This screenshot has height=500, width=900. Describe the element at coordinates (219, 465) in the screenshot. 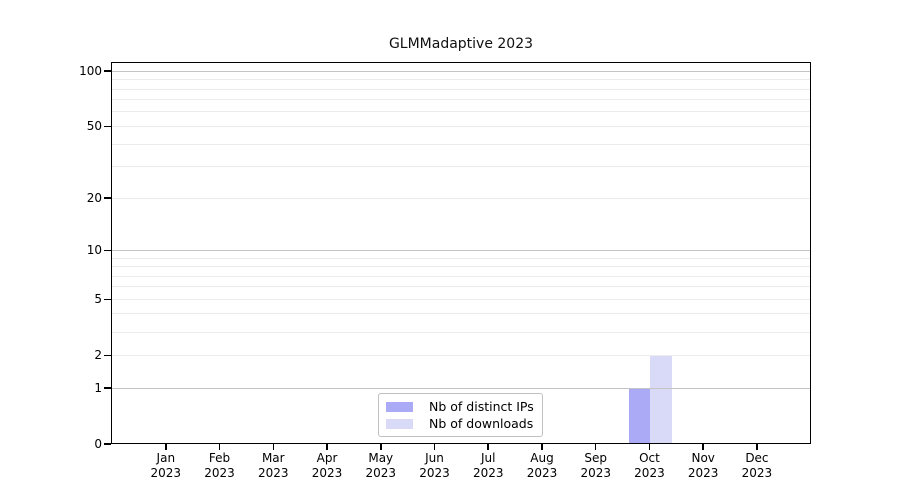

I see `x-tick-label-feb: Feb 2023` at that location.